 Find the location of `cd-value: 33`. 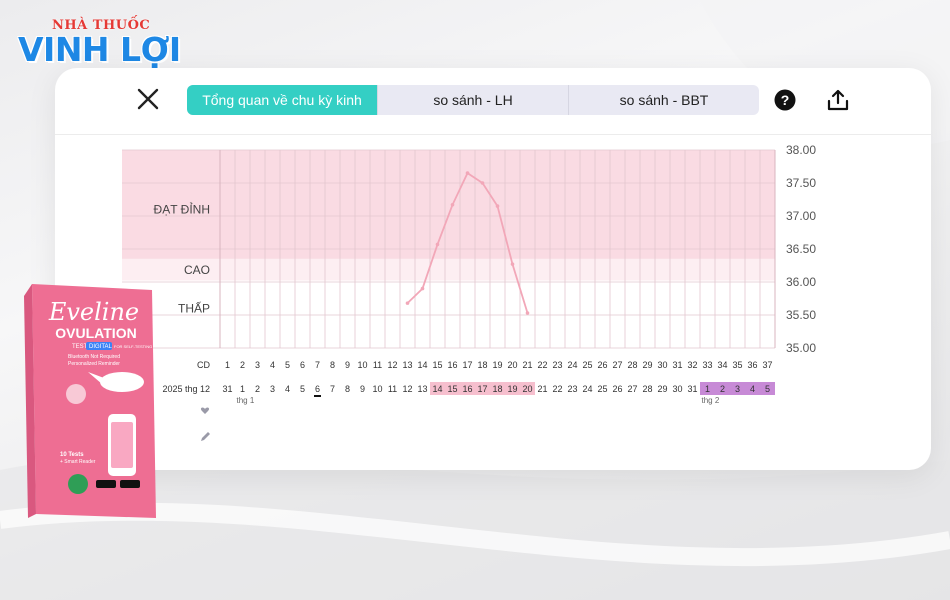

cd-value: 33 is located at coordinates (707, 365).